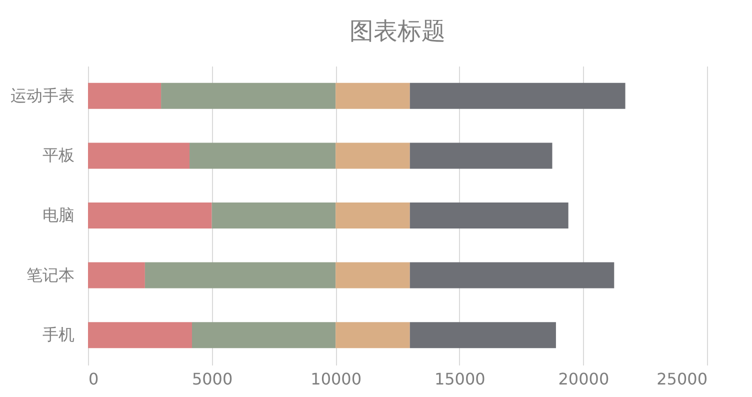  What do you see at coordinates (58, 334) in the screenshot?
I see `y-tick-label: 手机` at bounding box center [58, 334].